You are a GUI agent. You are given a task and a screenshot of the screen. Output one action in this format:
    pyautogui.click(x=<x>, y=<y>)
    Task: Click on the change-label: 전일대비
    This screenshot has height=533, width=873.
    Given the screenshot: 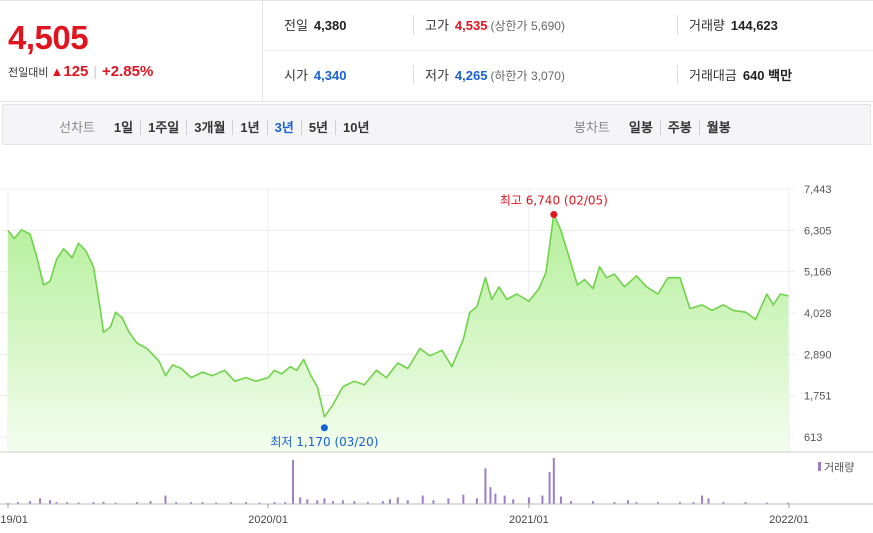 What is the action you would take?
    pyautogui.click(x=28, y=73)
    